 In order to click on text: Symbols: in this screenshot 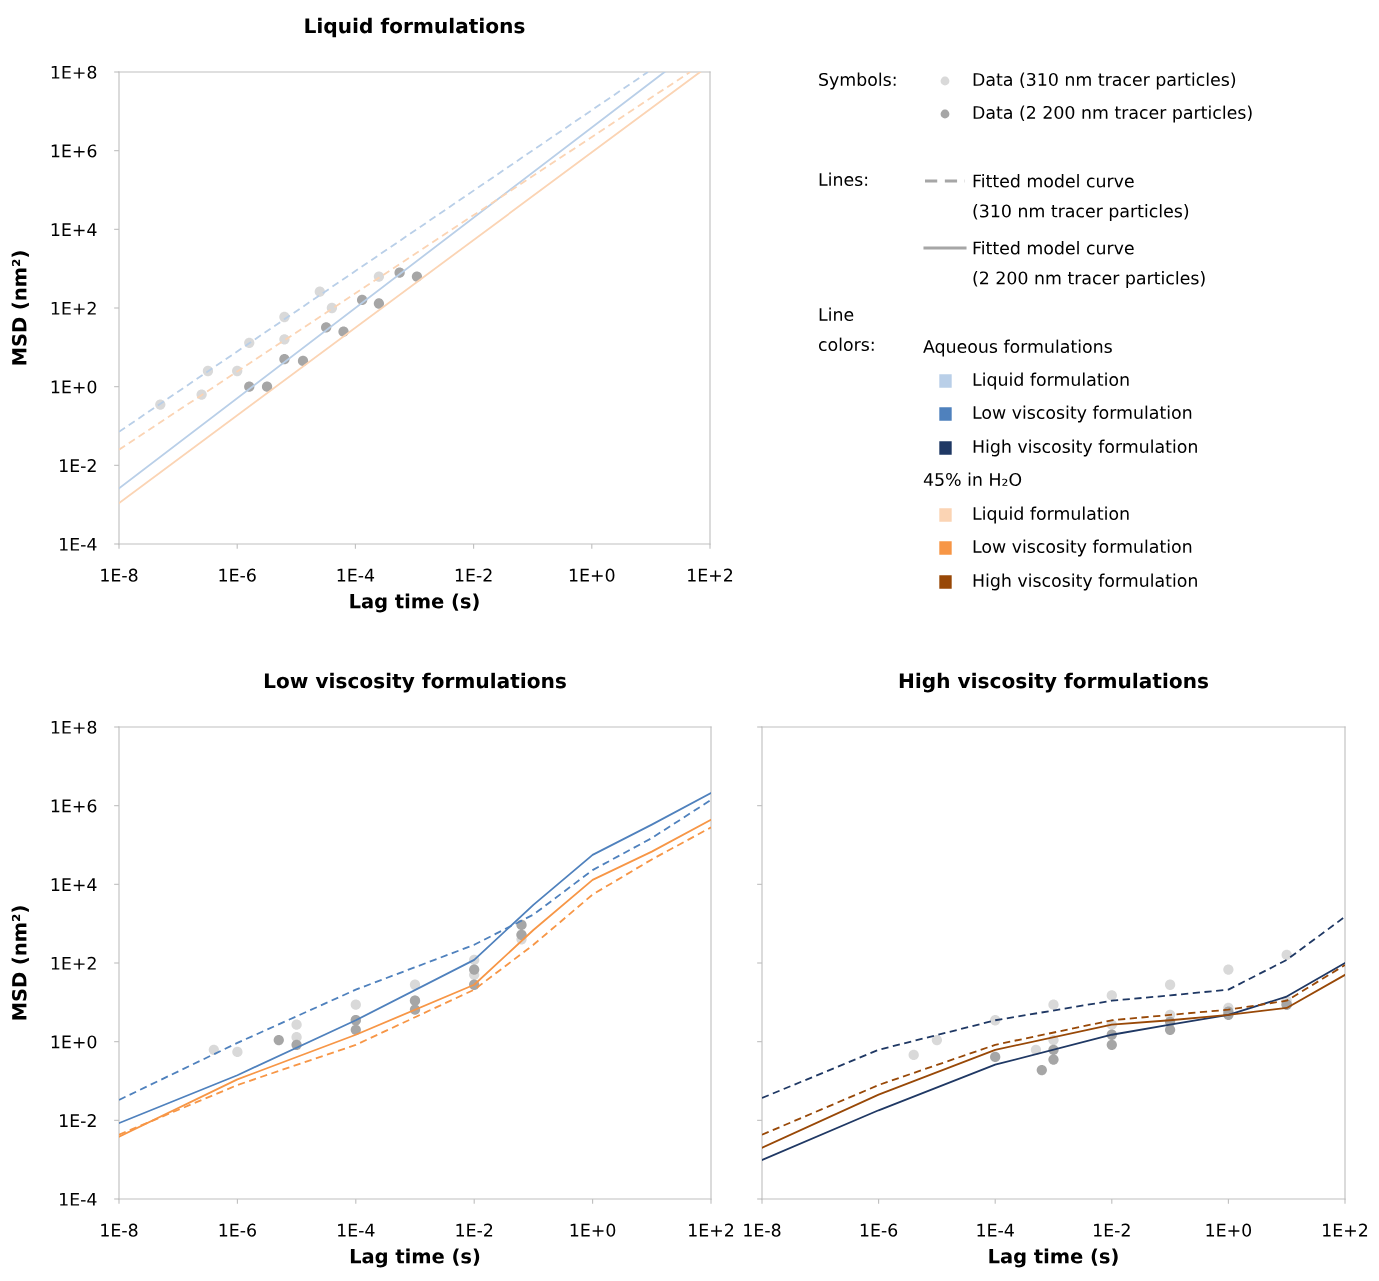, I will do `click(857, 81)`.